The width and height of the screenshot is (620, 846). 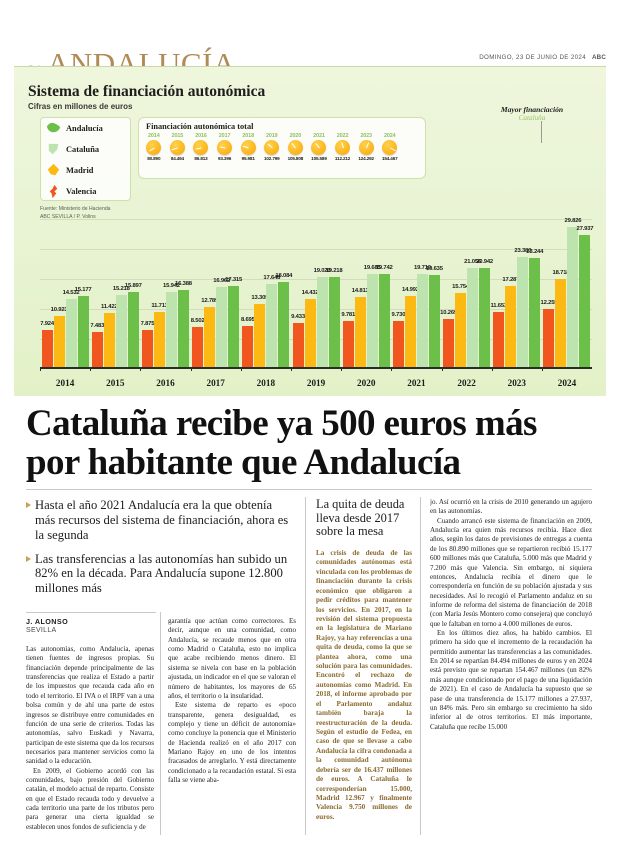 What do you see at coordinates (210, 300) in the screenshot?
I see `bar-value-label: 12.789` at bounding box center [210, 300].